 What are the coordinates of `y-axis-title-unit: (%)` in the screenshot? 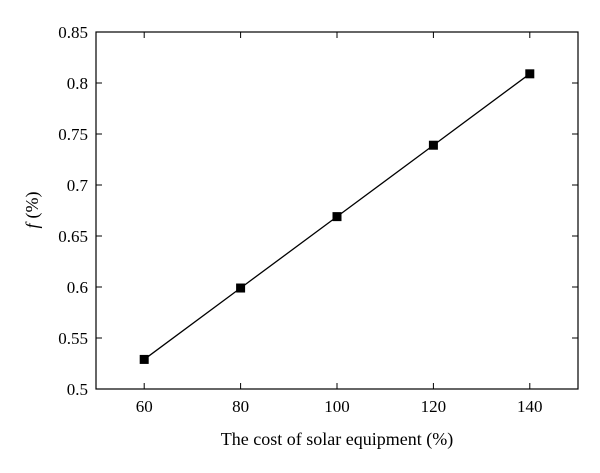 It's located at (32, 204).